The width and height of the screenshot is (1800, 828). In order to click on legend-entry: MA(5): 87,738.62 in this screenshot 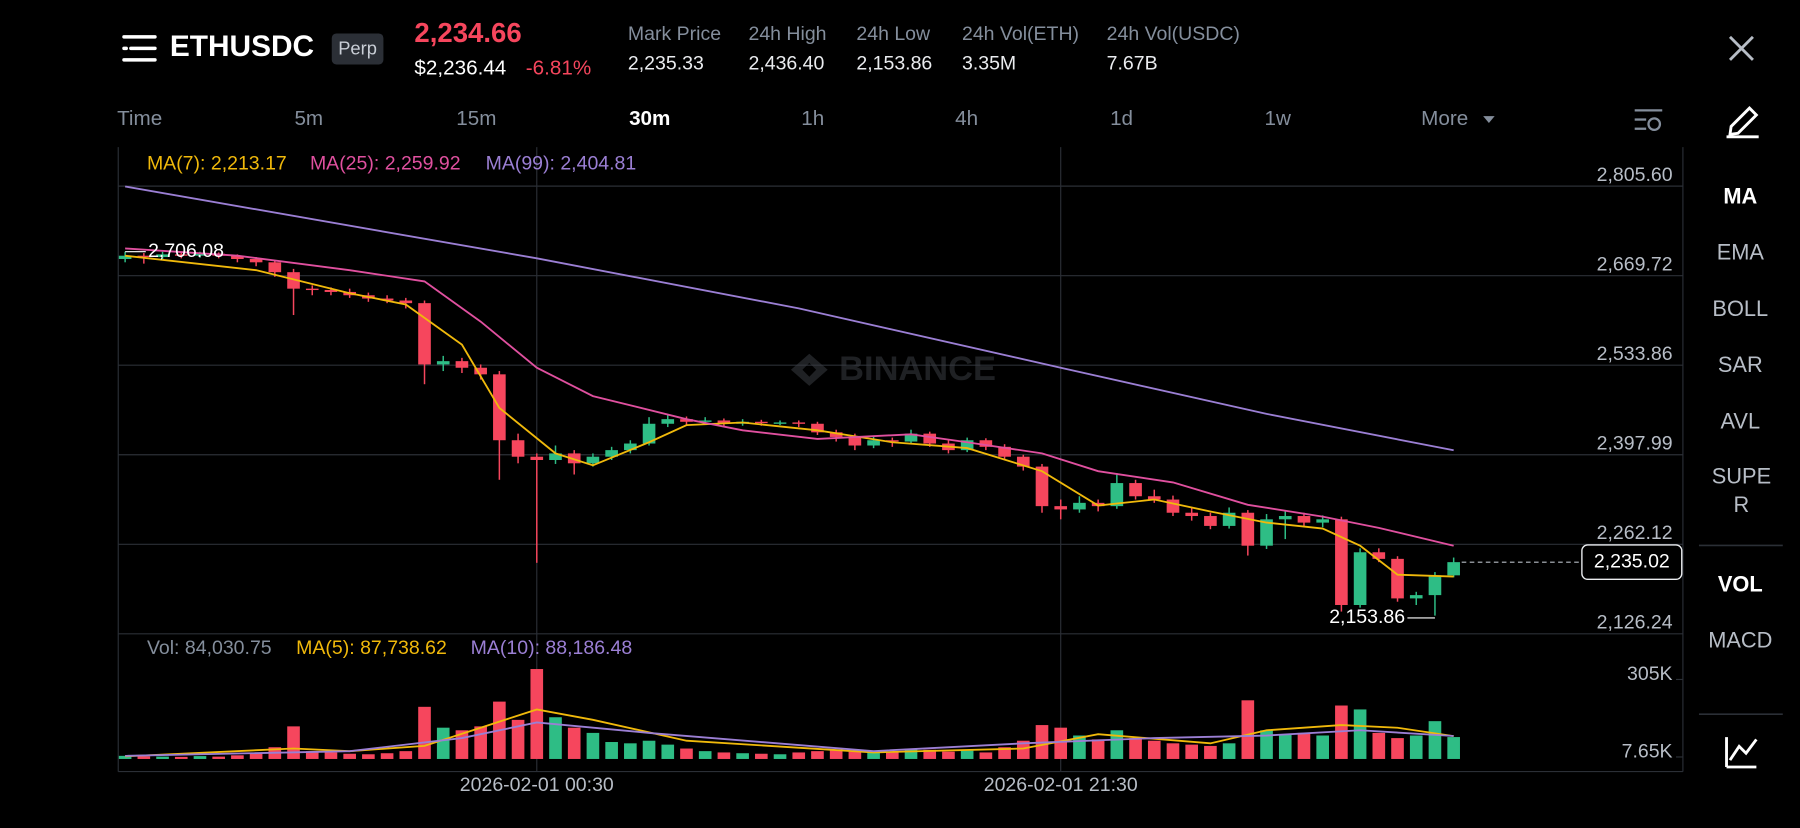, I will do `click(371, 648)`.